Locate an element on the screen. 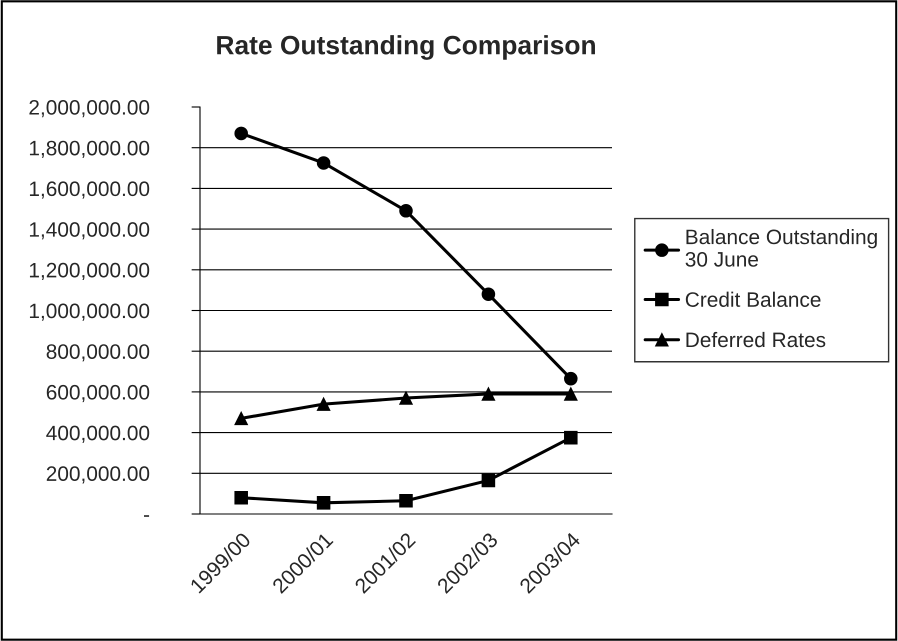  legend-label: Credit Balance is located at coordinates (753, 299).